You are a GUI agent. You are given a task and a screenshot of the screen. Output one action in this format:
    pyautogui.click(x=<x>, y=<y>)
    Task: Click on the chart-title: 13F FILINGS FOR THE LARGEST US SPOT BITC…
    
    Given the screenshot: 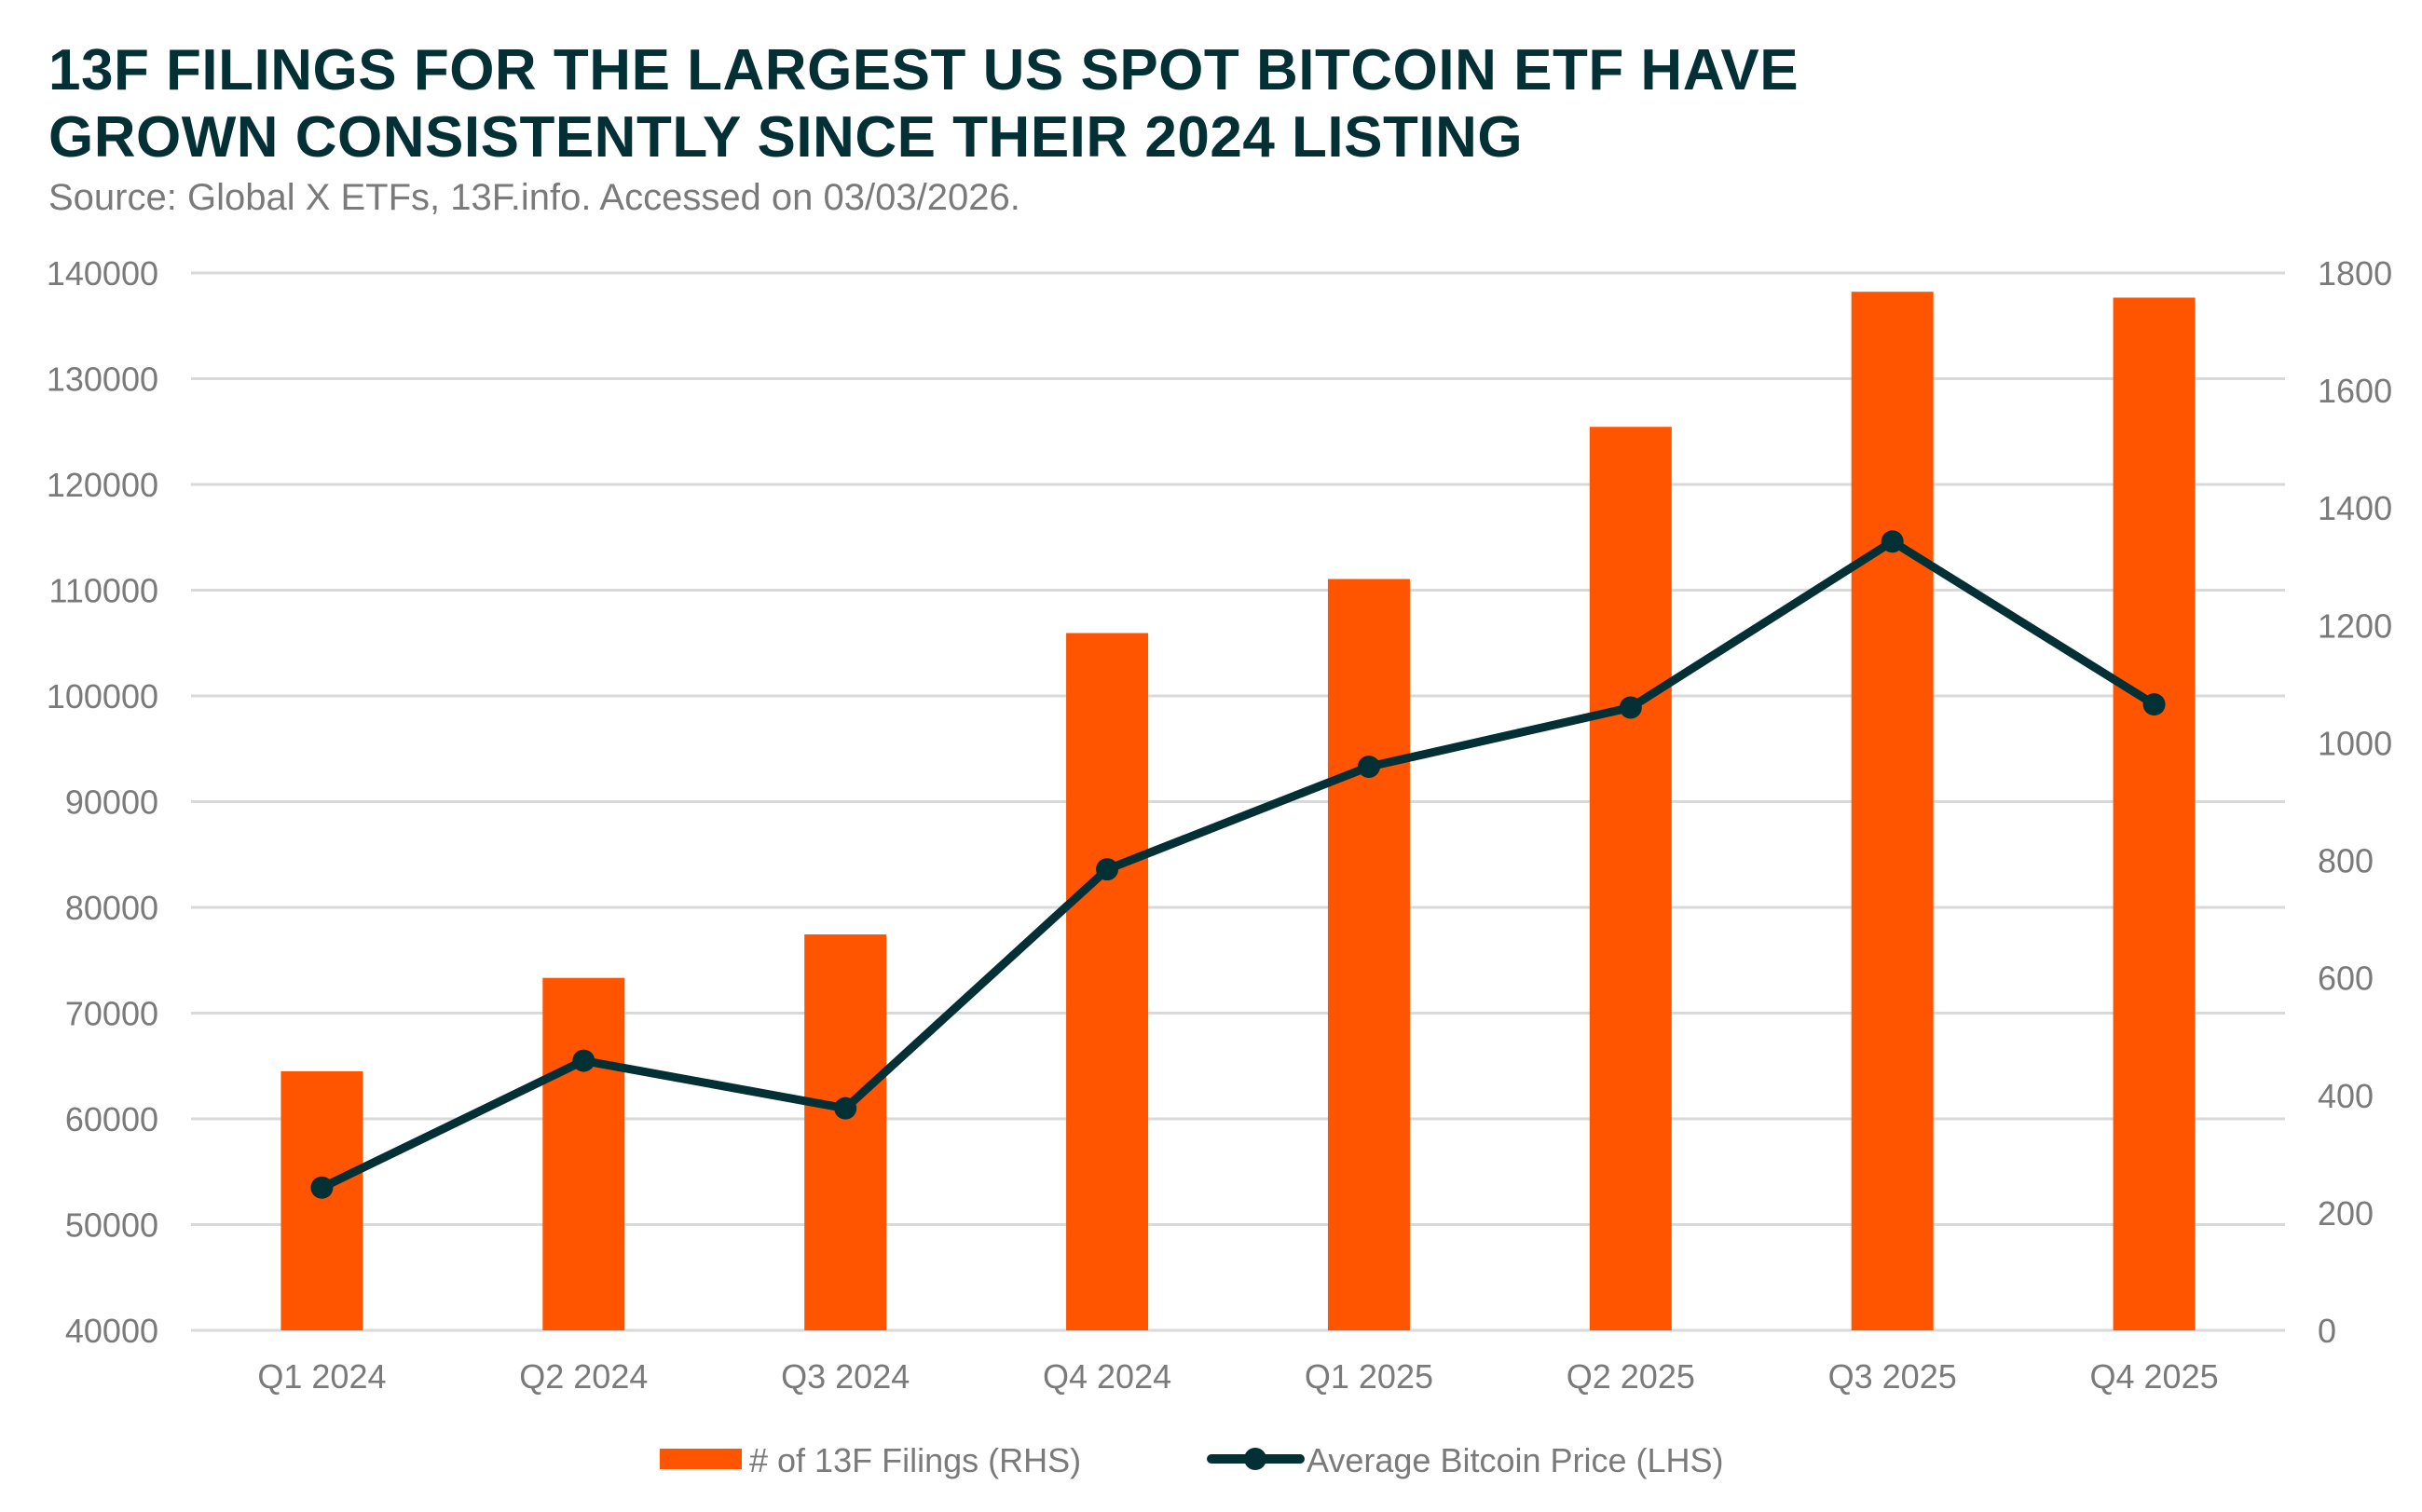 What is the action you would take?
    pyautogui.click(x=923, y=104)
    